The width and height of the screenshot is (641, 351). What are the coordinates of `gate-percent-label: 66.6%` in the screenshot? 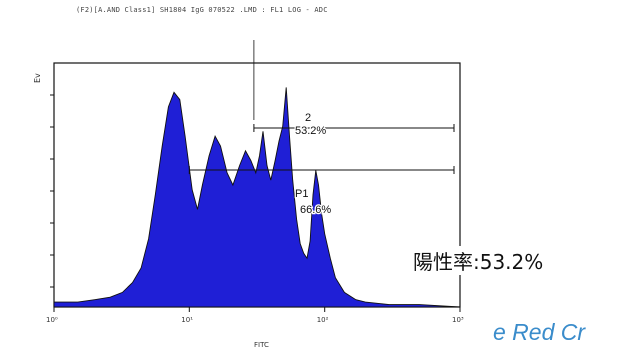 It's located at (315, 210).